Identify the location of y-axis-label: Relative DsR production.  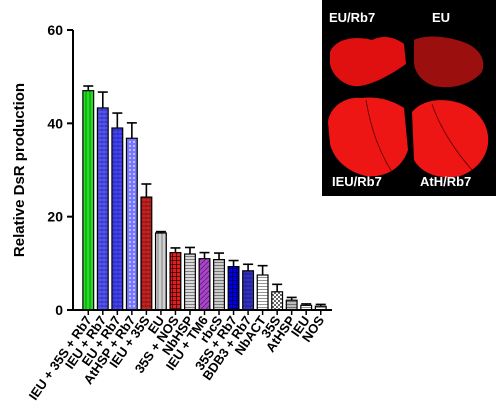
(19, 170).